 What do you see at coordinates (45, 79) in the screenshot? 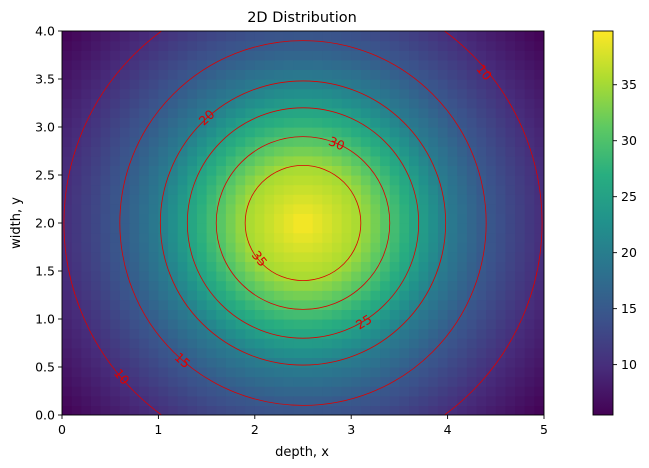
I see `y-tick-label: 3.5` at bounding box center [45, 79].